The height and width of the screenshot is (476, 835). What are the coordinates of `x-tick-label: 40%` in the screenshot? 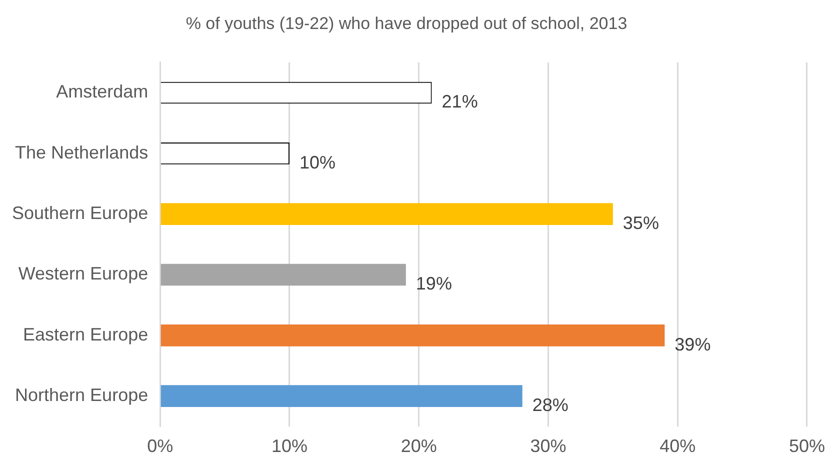 It's located at (678, 446).